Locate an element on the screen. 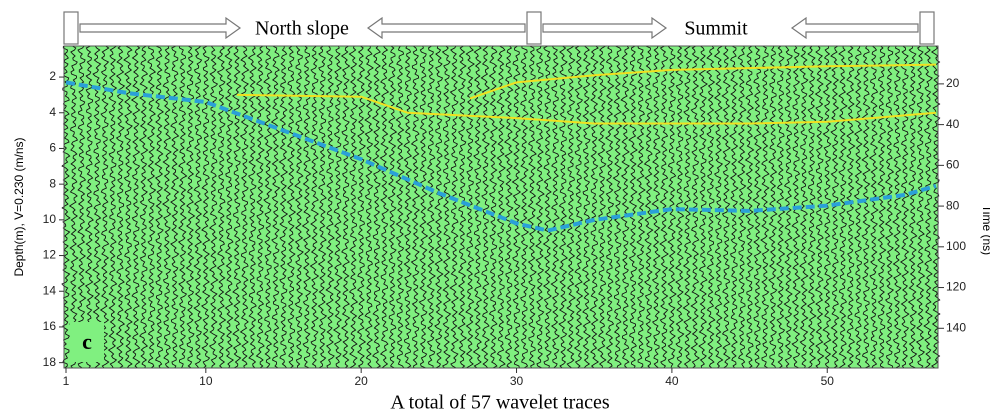 This screenshot has width=990, height=417. y-tick-label: 4 is located at coordinates (52, 112).